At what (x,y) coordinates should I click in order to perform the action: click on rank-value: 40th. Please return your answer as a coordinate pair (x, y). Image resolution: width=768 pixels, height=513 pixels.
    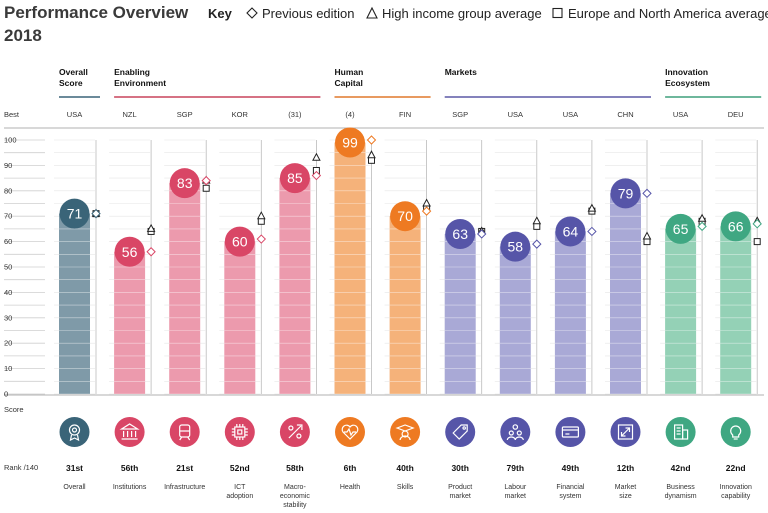
    Looking at the image, I should click on (404, 468).